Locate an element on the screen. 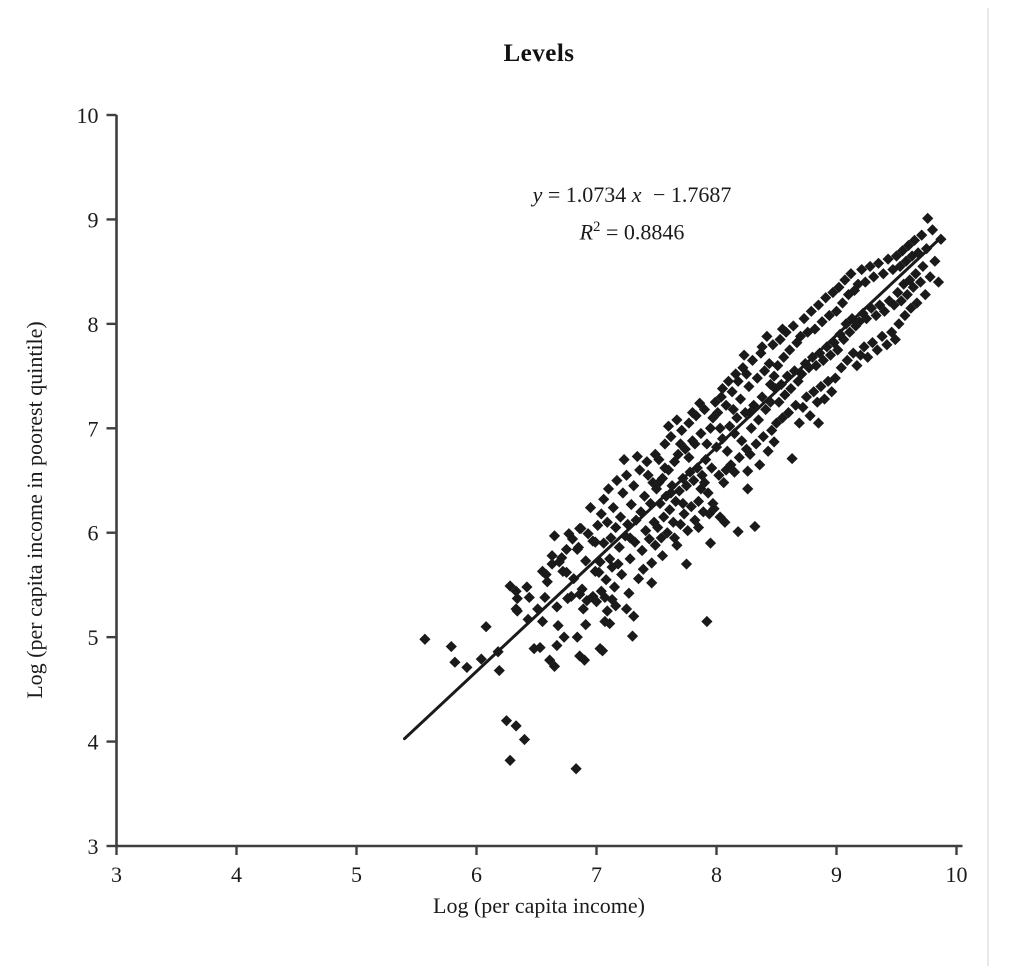 This screenshot has height=968, width=1012. y-tick-label: 10 is located at coordinates (88, 115).